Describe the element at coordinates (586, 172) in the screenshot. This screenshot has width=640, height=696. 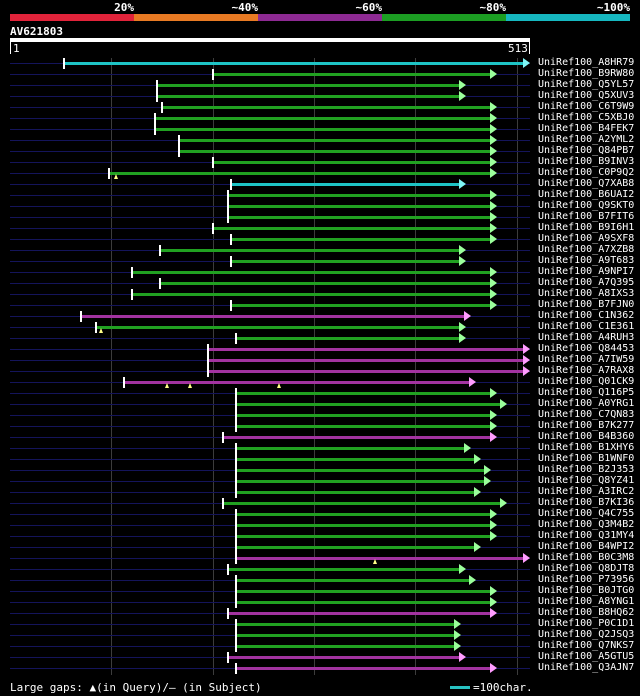
I see `hit-label: UniRef100_C0P9Q2` at that location.